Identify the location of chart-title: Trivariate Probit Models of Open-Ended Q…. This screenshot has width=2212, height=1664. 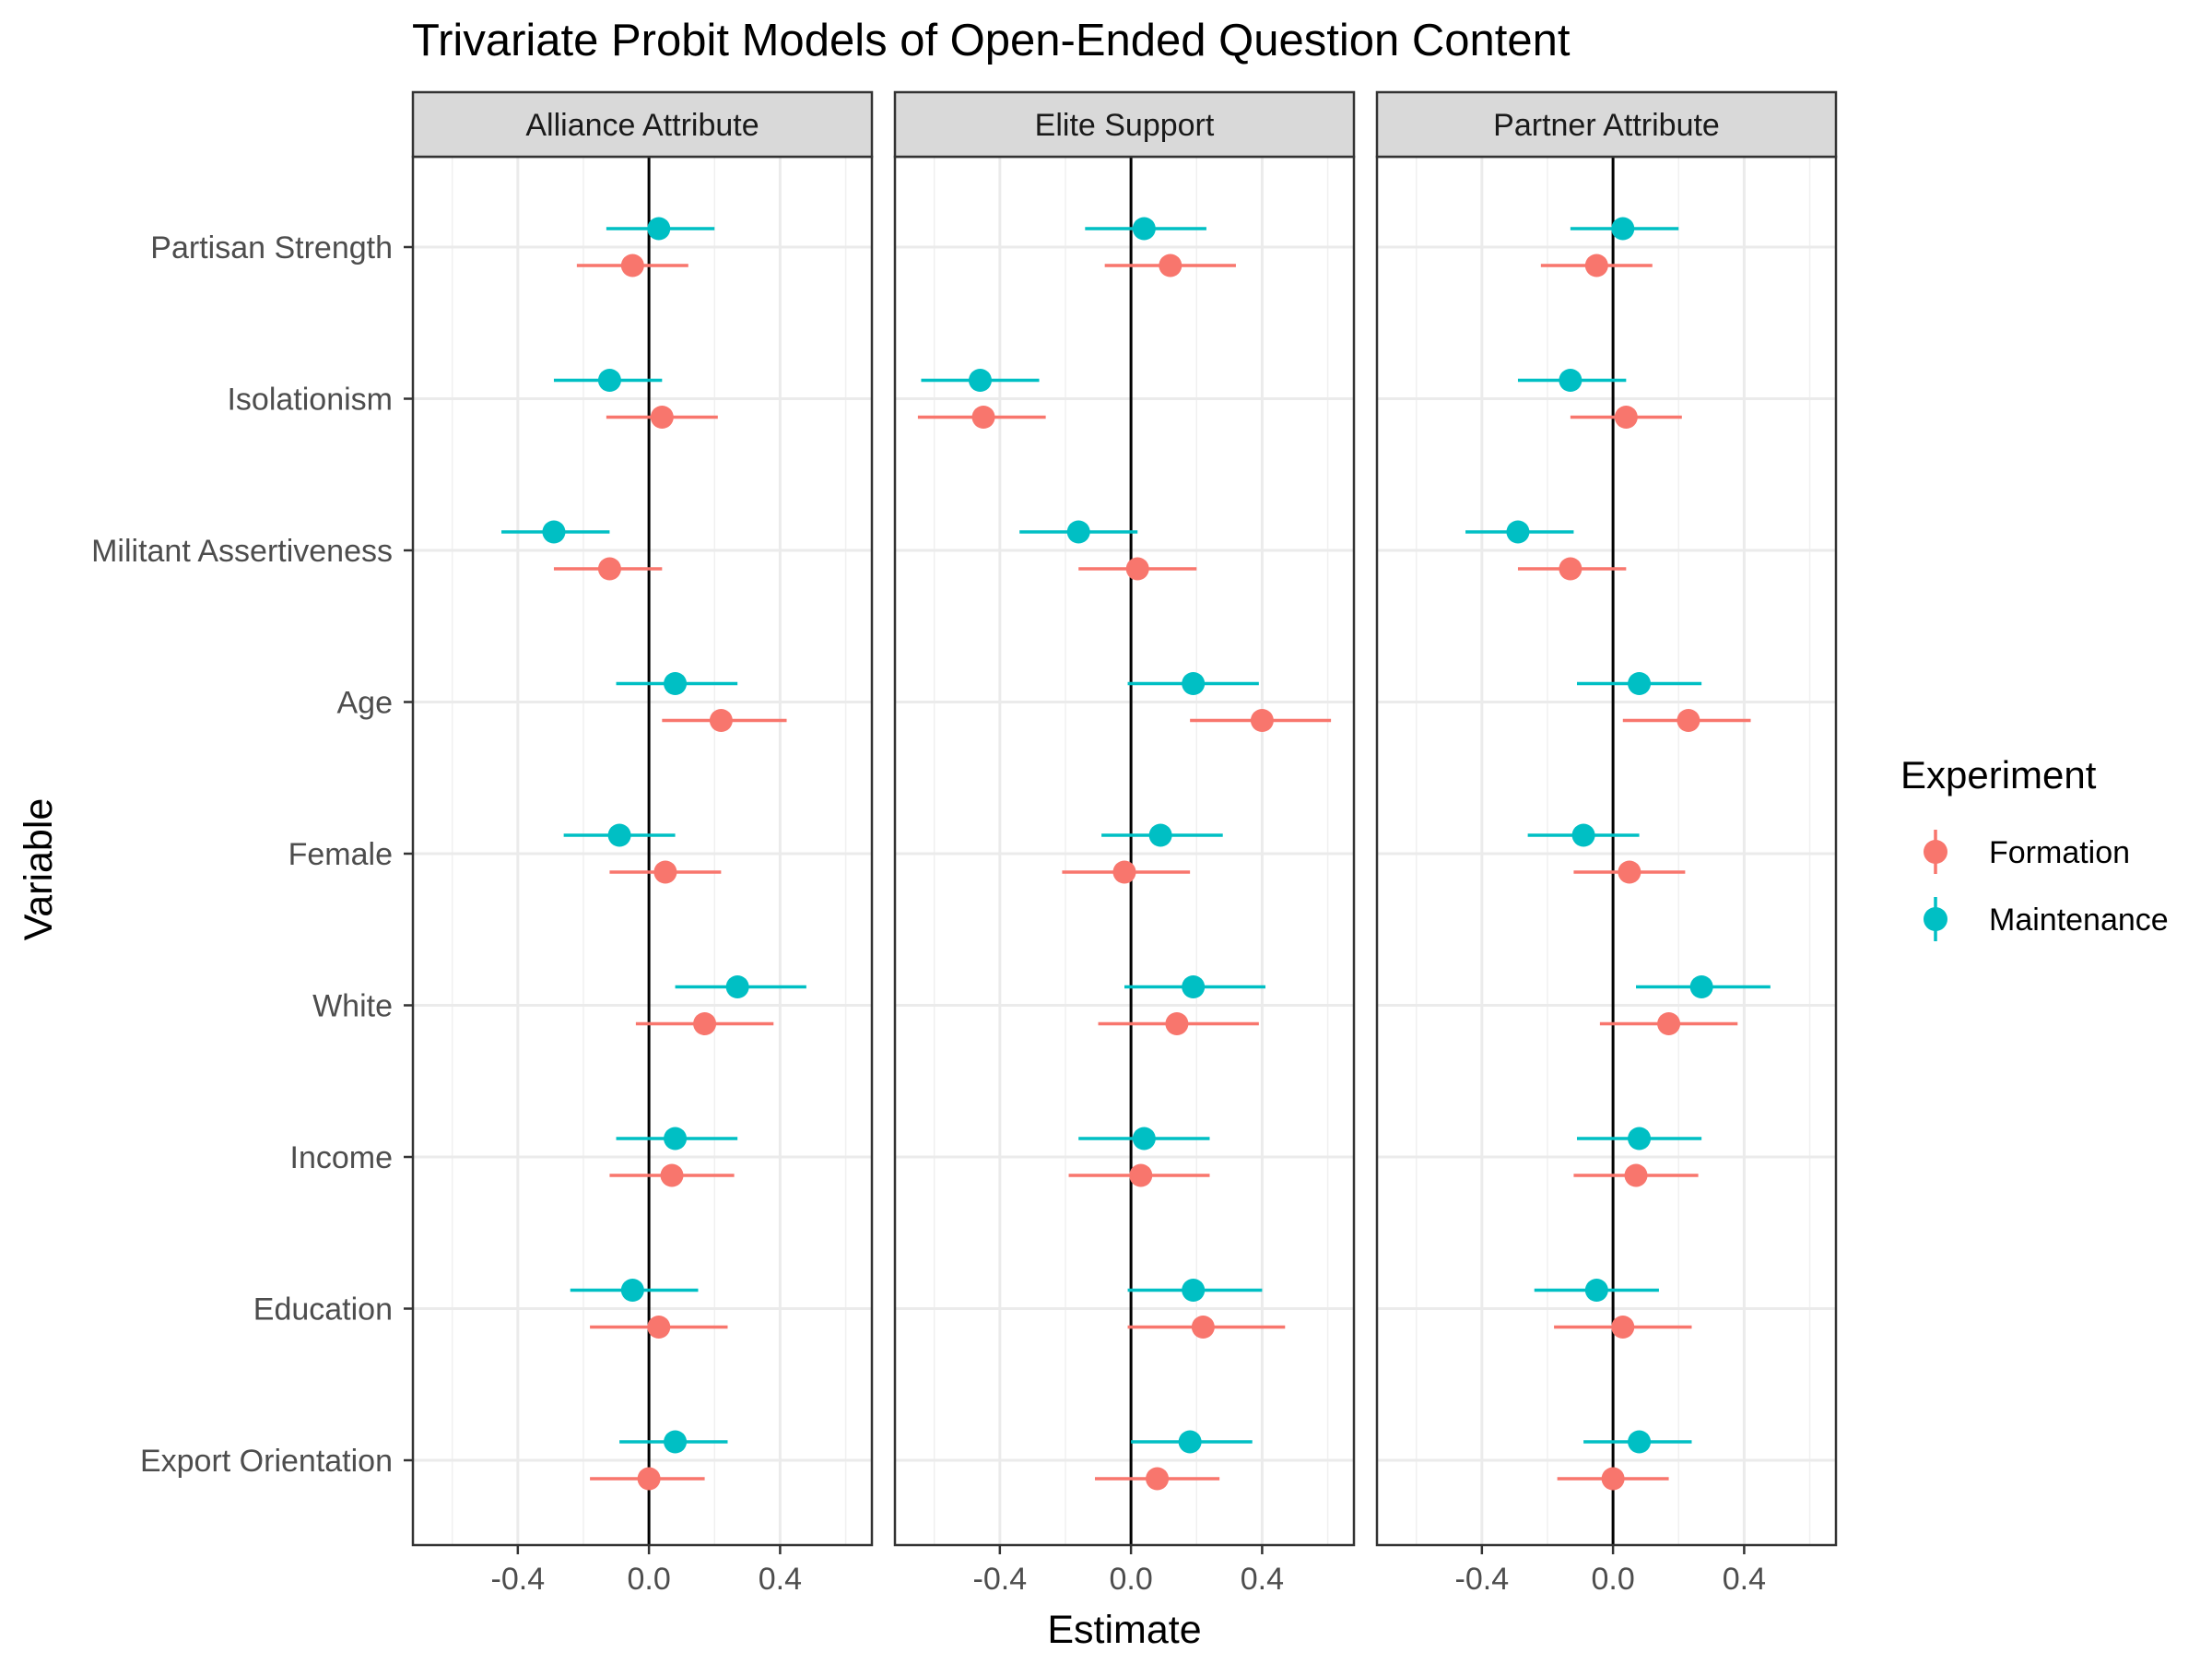
(991, 40).